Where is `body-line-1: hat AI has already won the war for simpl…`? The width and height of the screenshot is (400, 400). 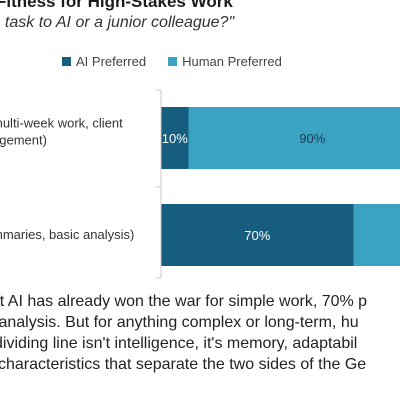
body-line-1: hat AI has already won the war for simpl… is located at coordinates (184, 301).